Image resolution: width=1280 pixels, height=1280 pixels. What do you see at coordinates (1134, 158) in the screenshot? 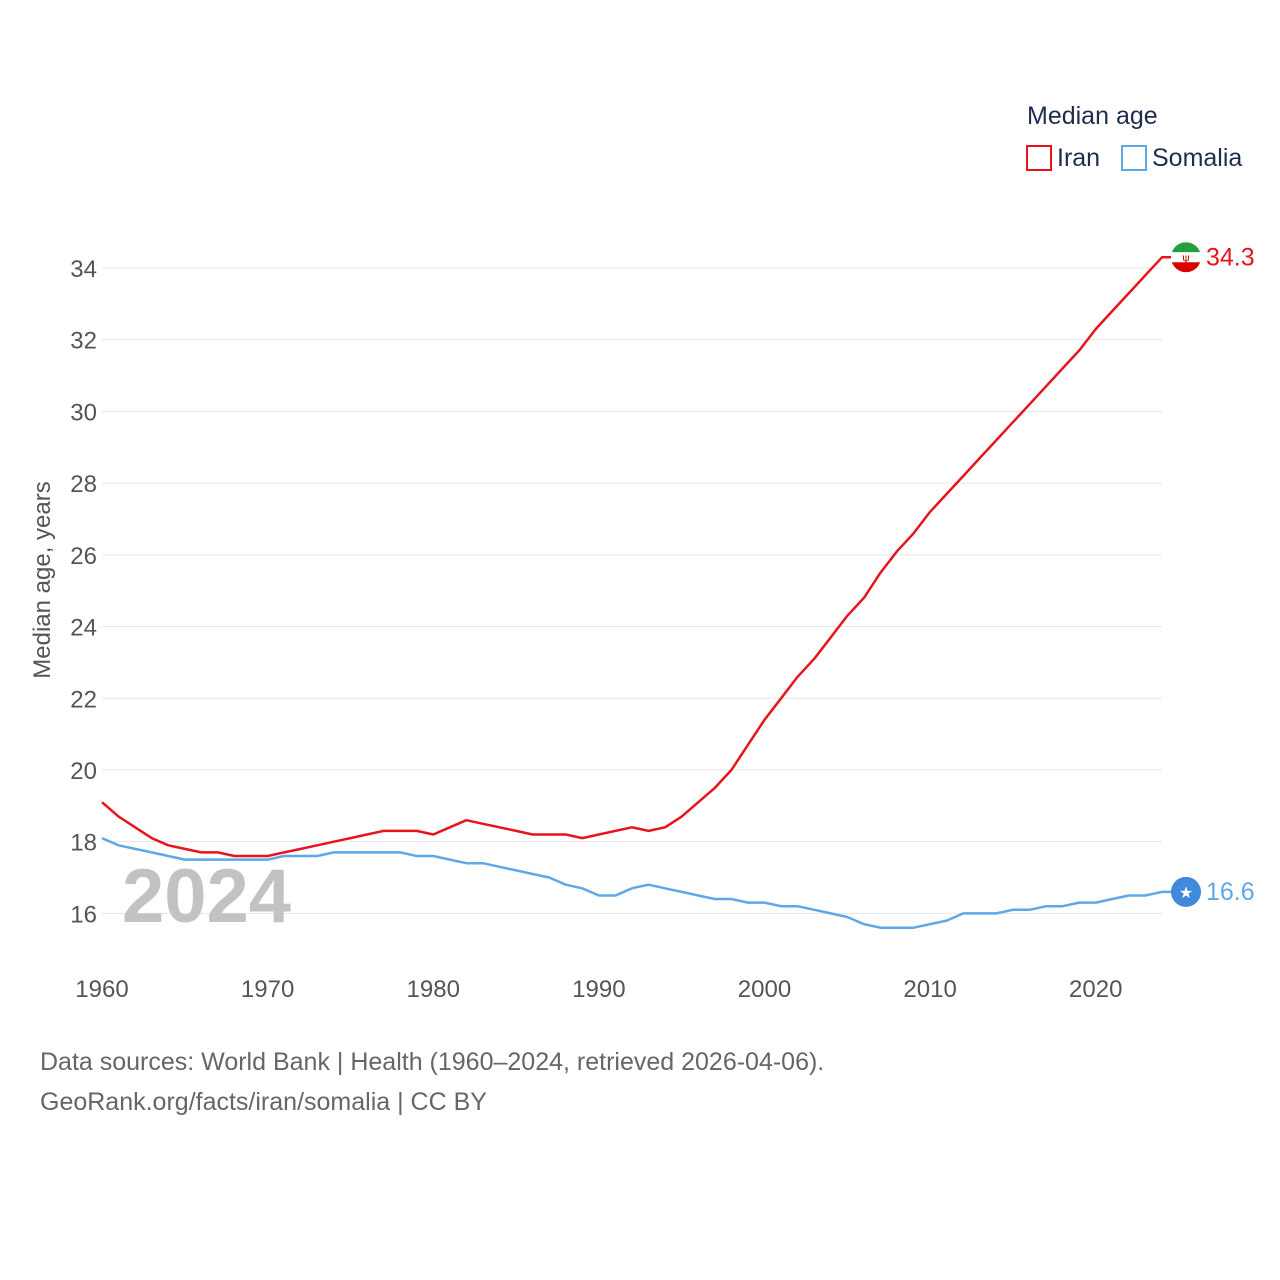
I see `legend-swatch-somalia` at bounding box center [1134, 158].